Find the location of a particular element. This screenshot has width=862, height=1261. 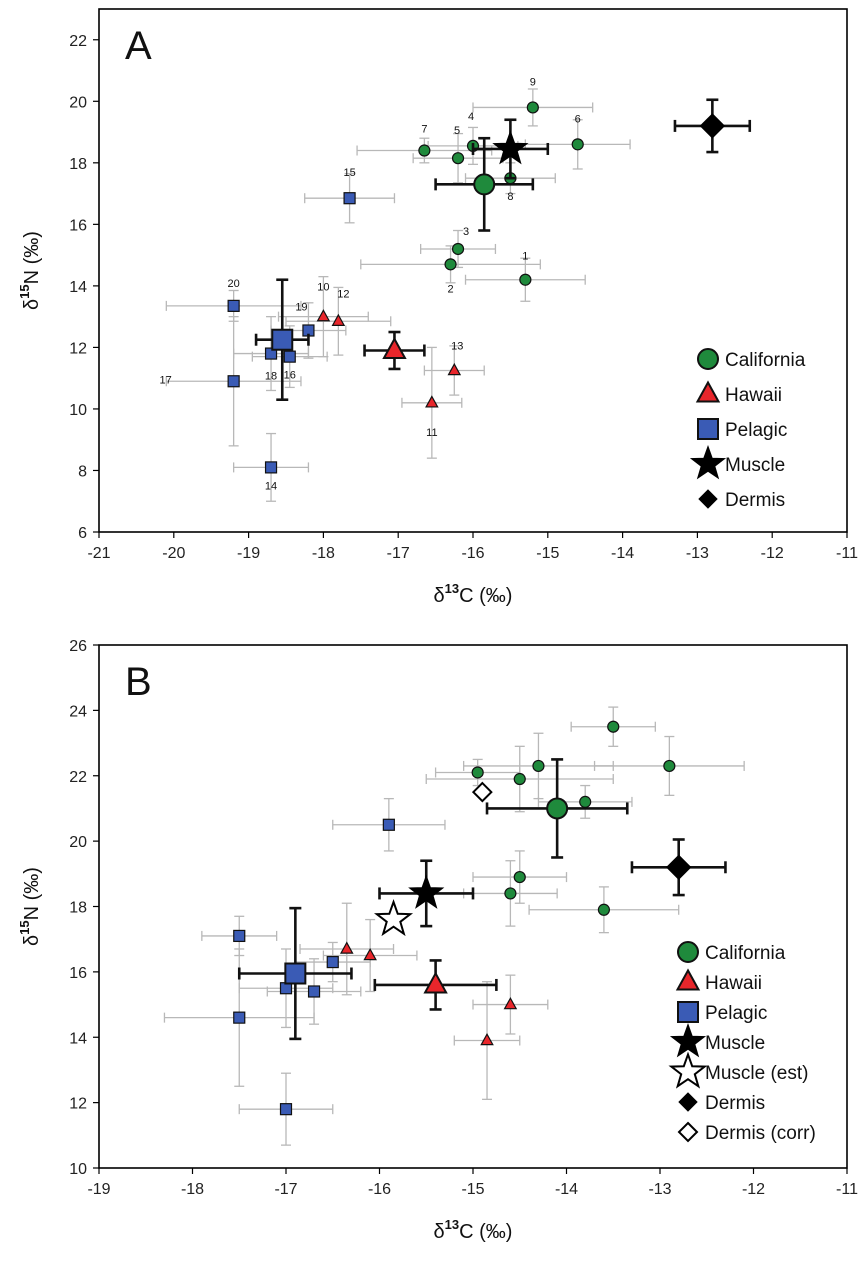

pelagic-mean-marker is located at coordinates (282, 339).